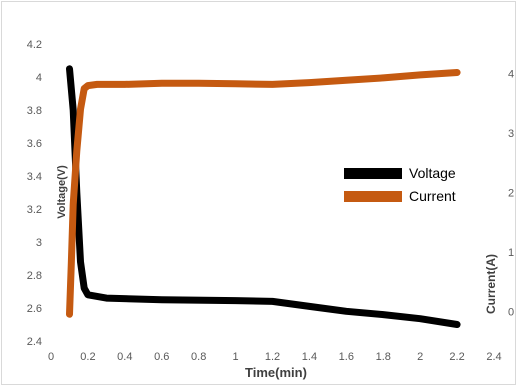 Image resolution: width=519 pixels, height=390 pixels. Describe the element at coordinates (309, 357) in the screenshot. I see `x-tick-label: 1.4` at that location.